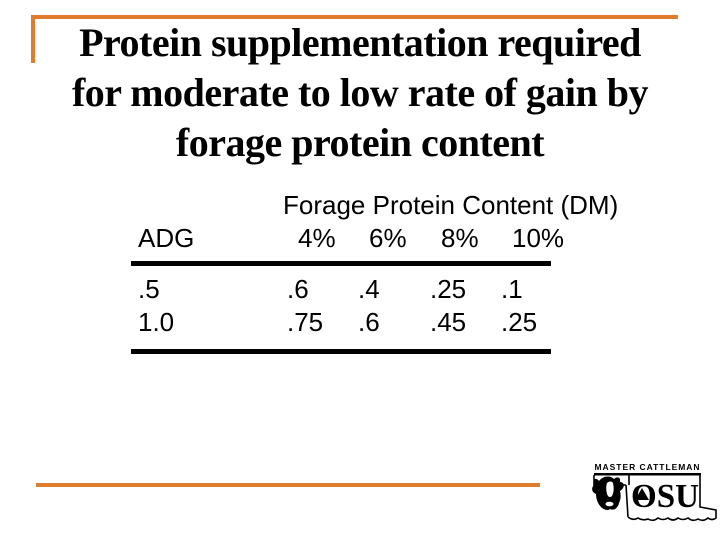  What do you see at coordinates (460, 238) in the screenshot?
I see `column-header-8pct: 8%` at bounding box center [460, 238].